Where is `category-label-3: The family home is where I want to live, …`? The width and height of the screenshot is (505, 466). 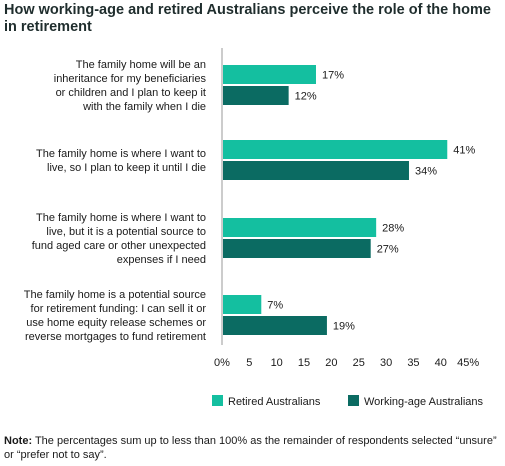
category-label-3: The family home is where I want to live, … is located at coordinates (119, 239).